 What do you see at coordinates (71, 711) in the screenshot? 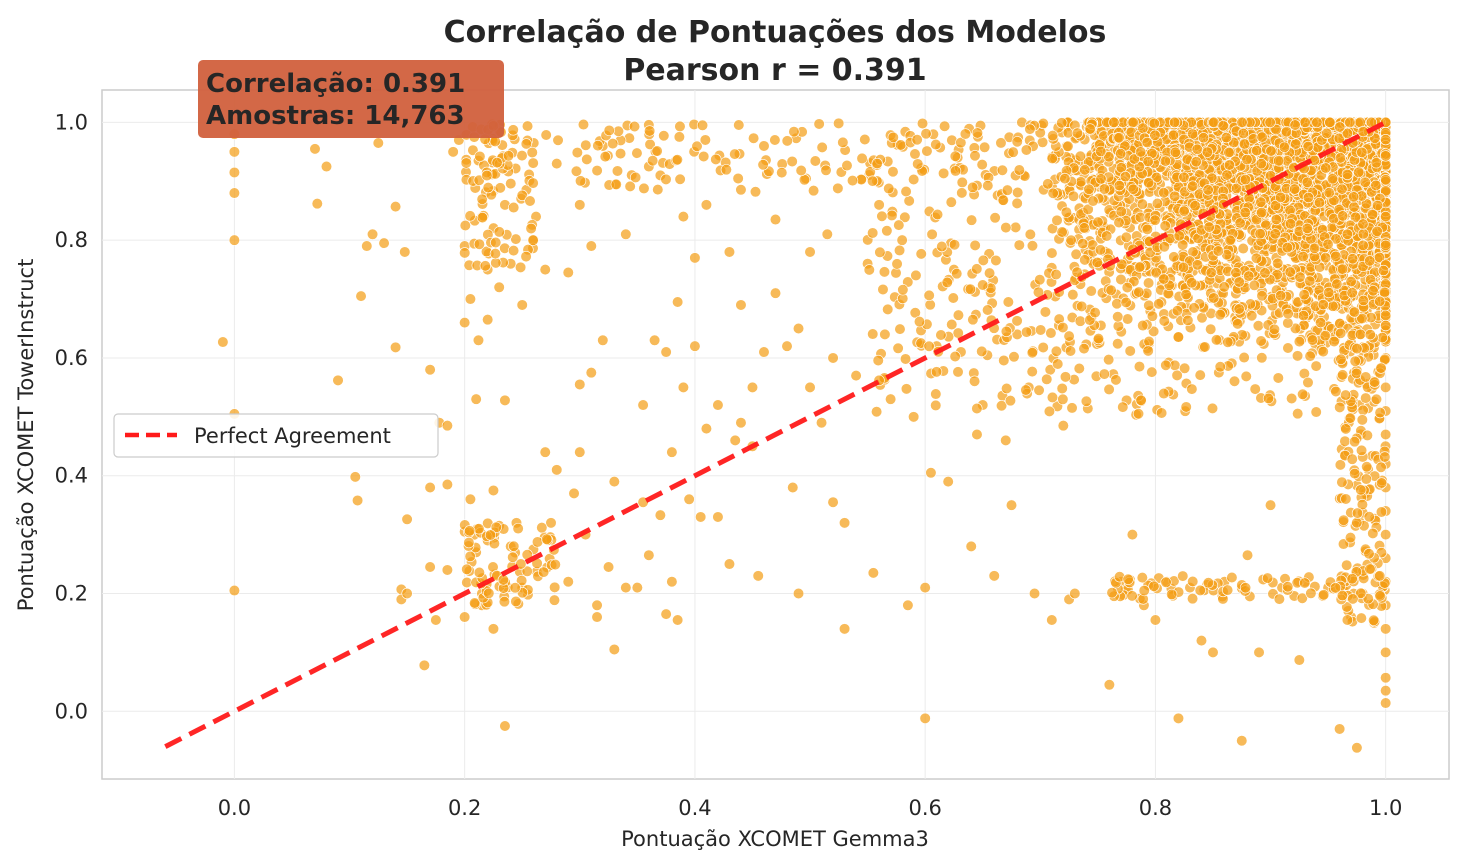
I see `y-tick-label: 0.0` at bounding box center [71, 711].